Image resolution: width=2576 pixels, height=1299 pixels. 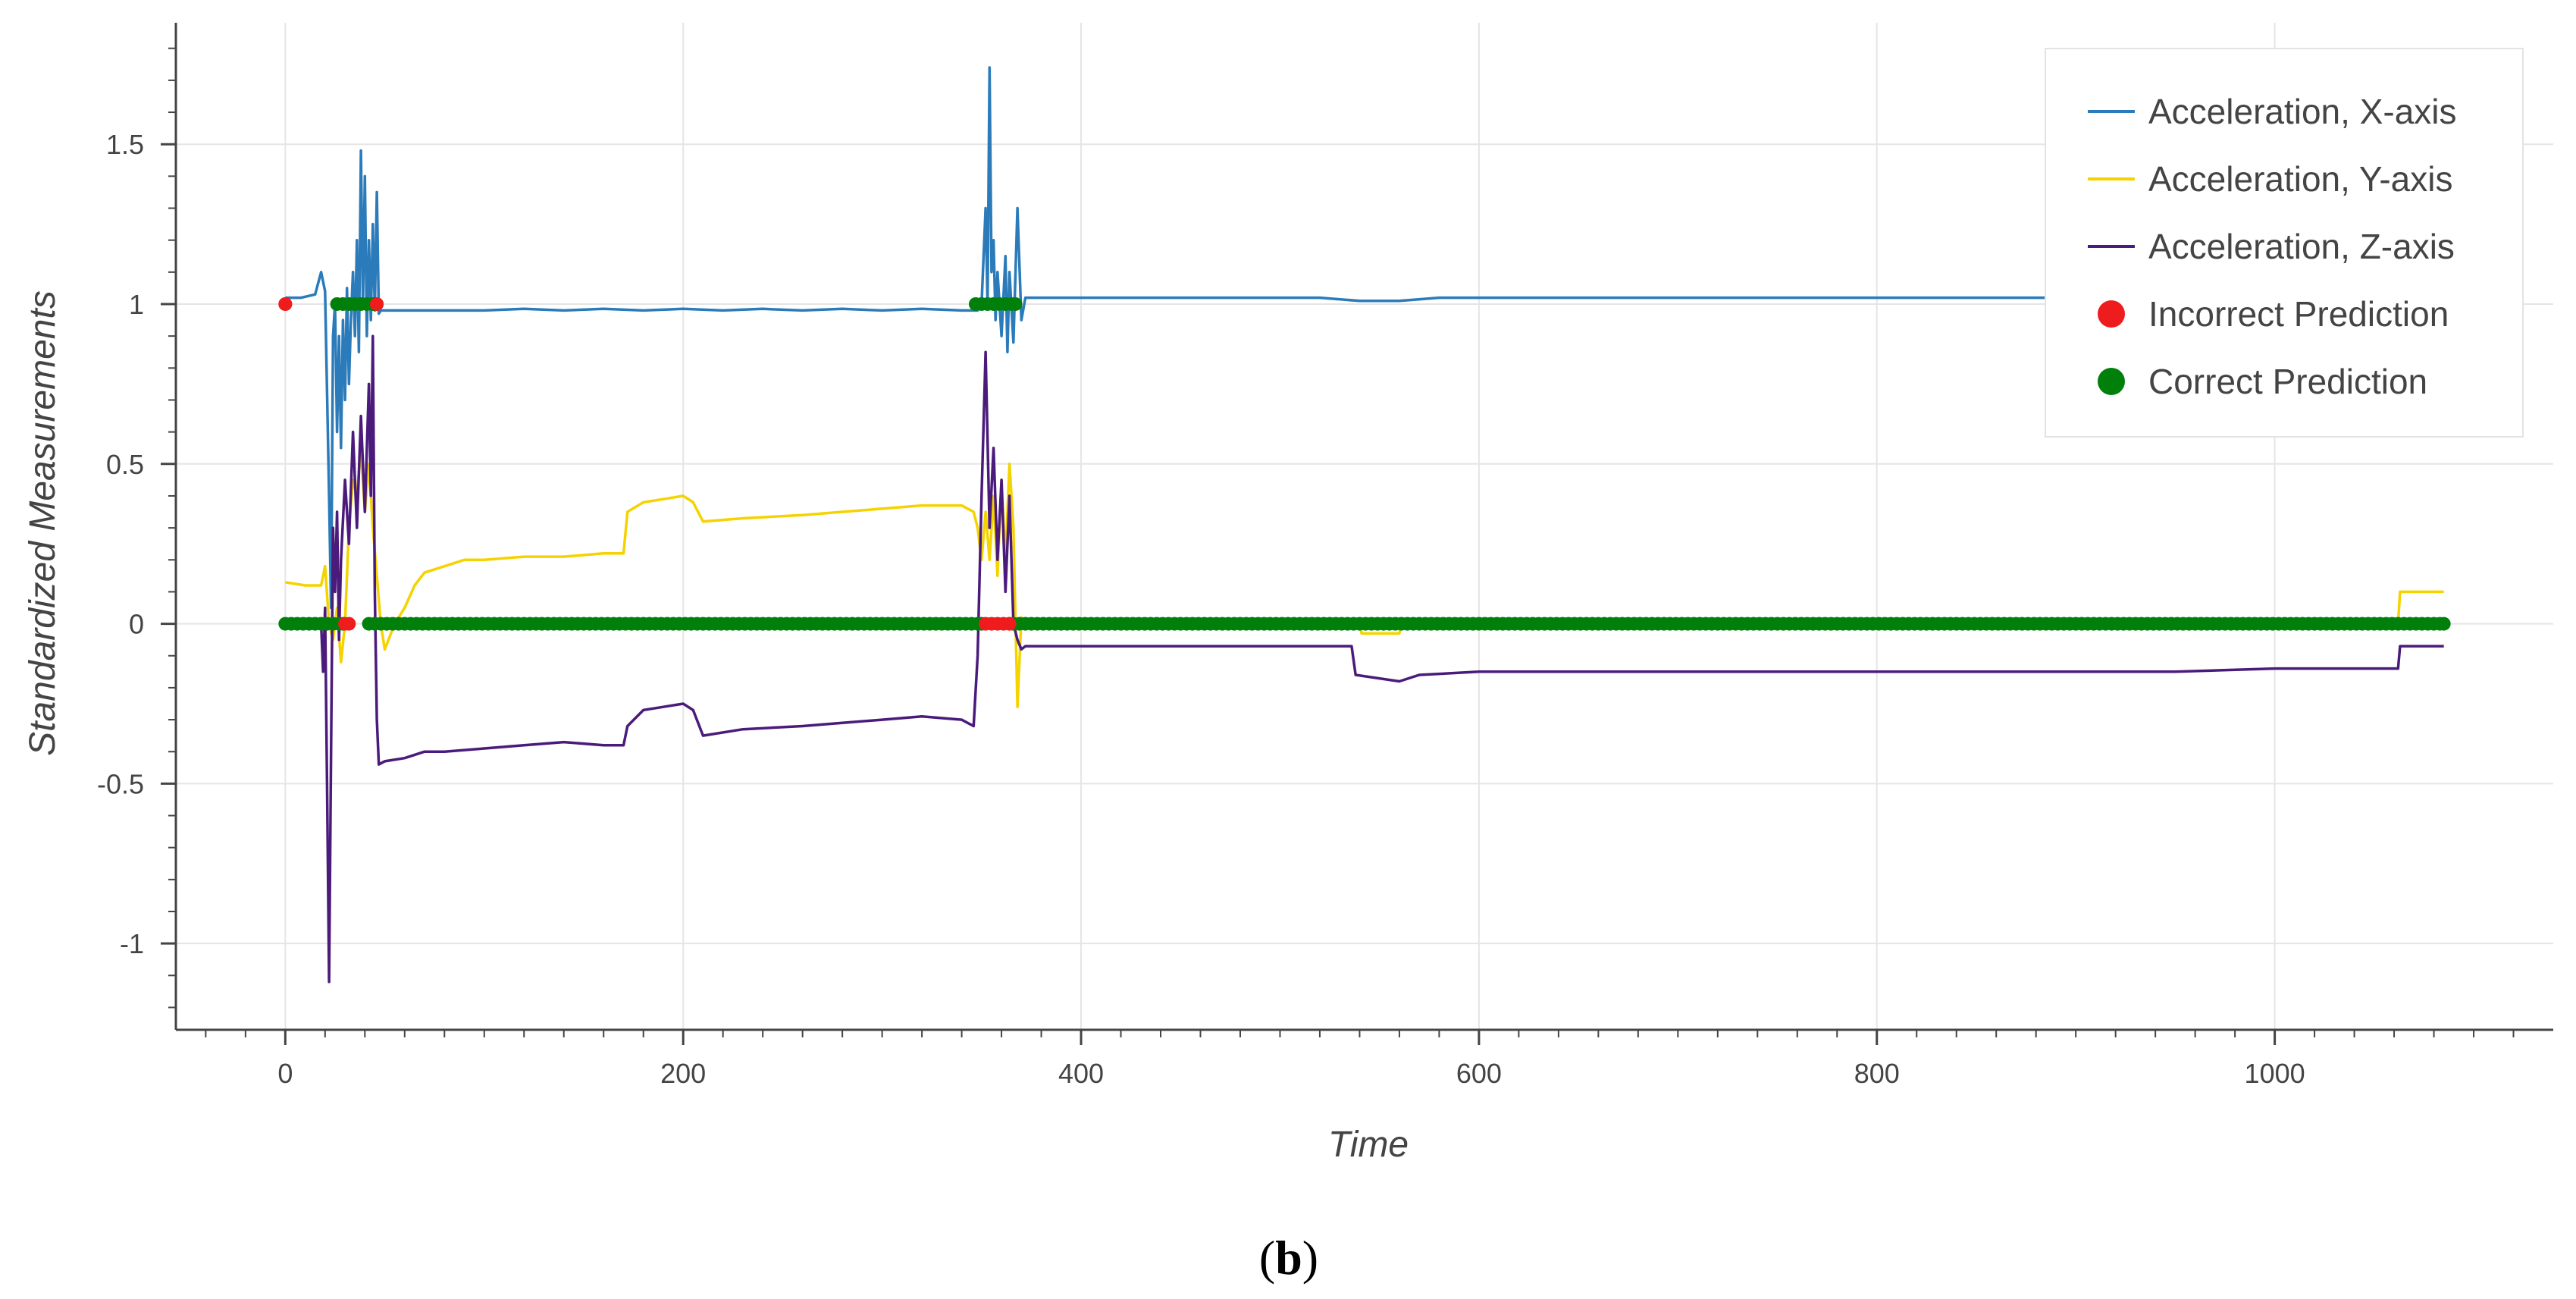 I want to click on legend-label: Correct Prediction, so click(x=2287, y=381).